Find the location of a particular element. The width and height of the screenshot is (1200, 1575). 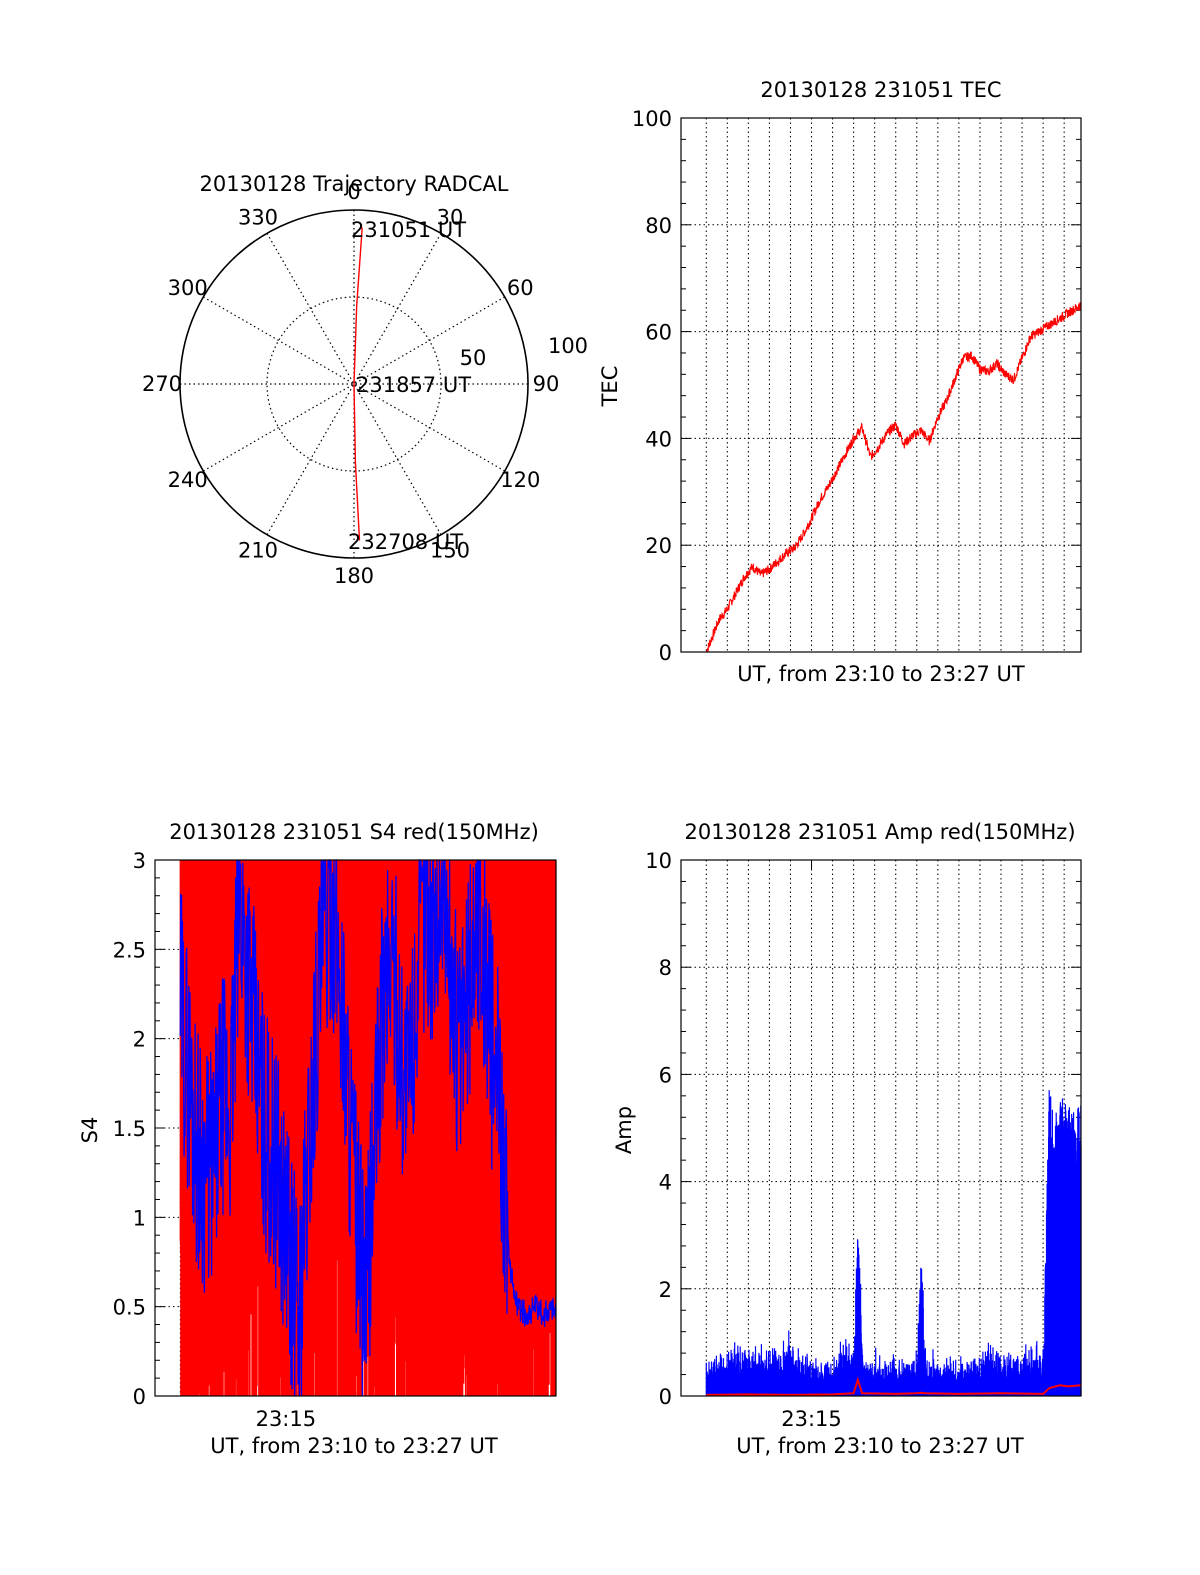

s4-y-axis-label: S4 is located at coordinates (90, 1130).